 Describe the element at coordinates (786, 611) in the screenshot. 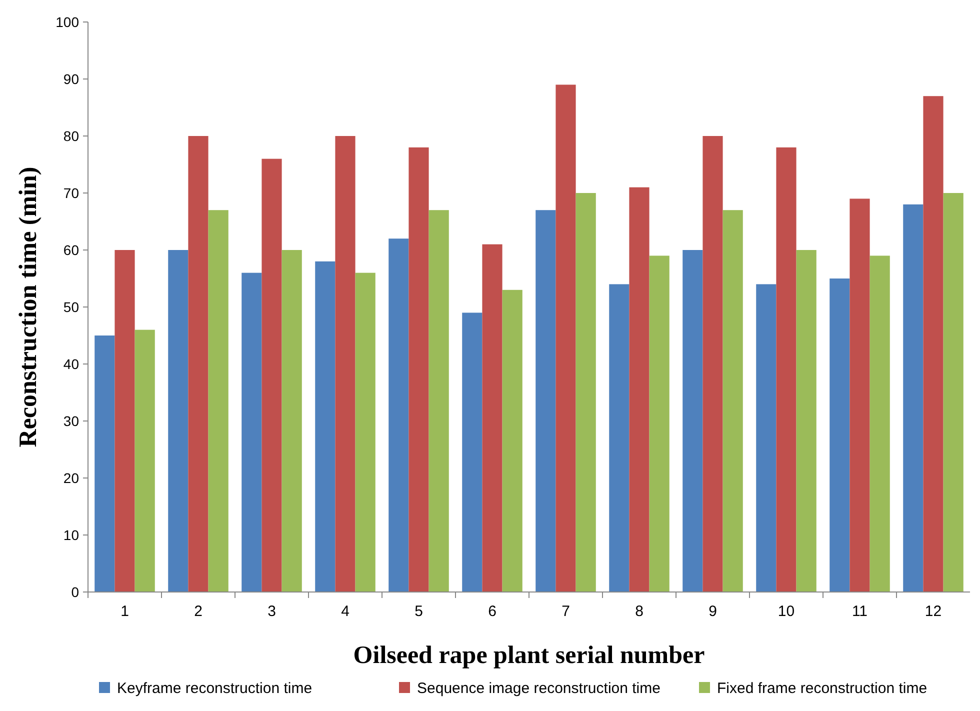

I see `x-tick-label: 10` at that location.